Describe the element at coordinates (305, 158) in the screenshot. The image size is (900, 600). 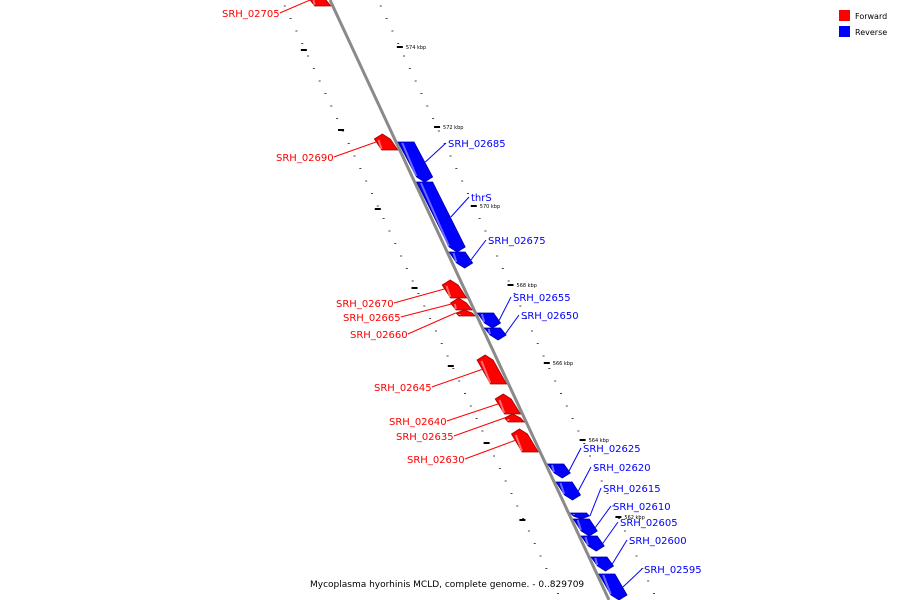
I see `gene-label: SRH_02690` at that location.